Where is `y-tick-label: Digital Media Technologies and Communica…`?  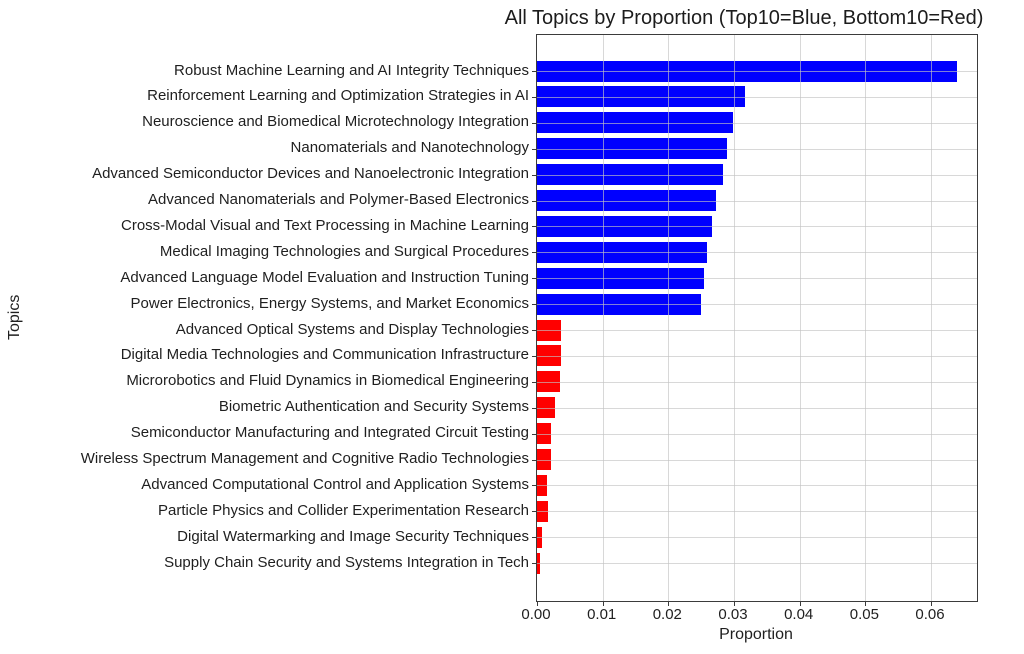 y-tick-label: Digital Media Technologies and Communica… is located at coordinates (324, 355).